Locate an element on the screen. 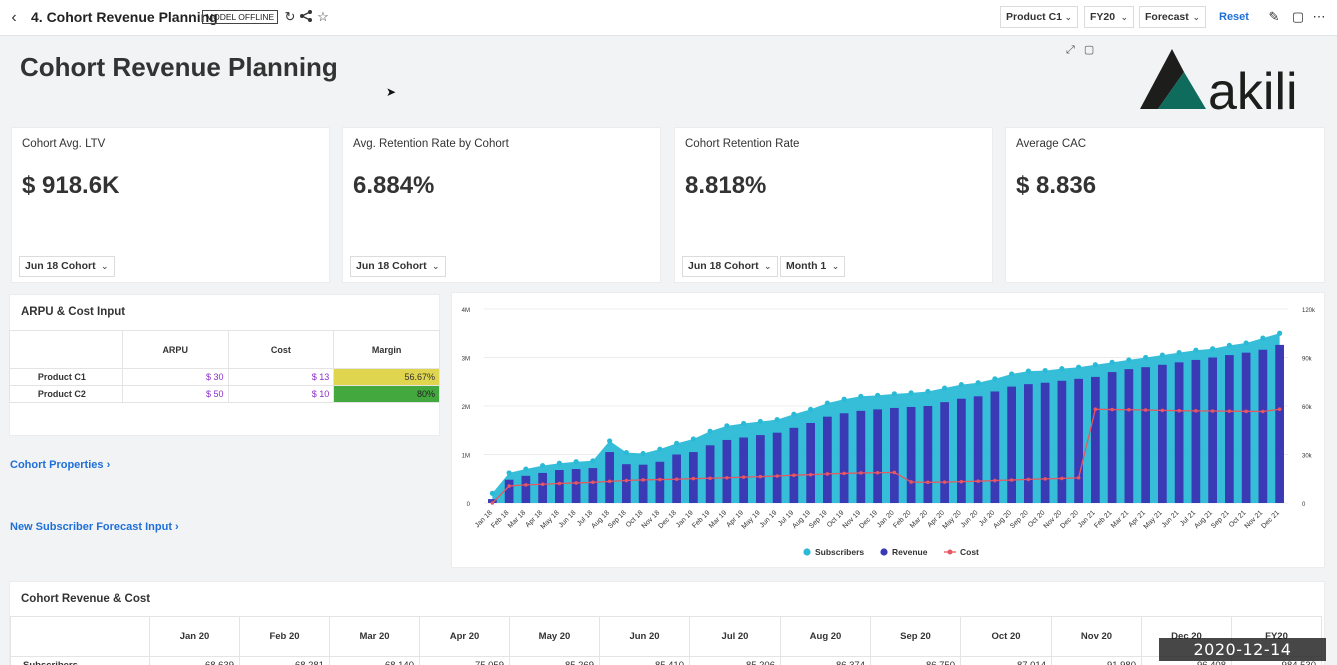 This screenshot has height=665, width=1337. refresh-icon: ↻ is located at coordinates (290, 16).